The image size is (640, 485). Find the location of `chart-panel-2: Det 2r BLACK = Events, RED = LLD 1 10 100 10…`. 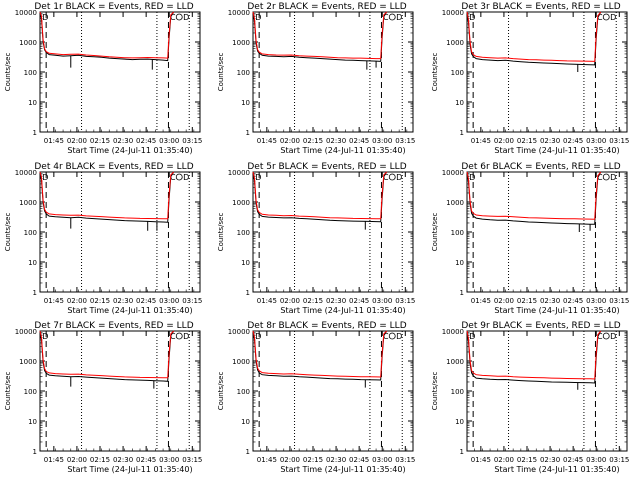

chart-panel-2: Det 2r BLACK = Events, RED = LLD 1 10 100 10… is located at coordinates (316, 78).